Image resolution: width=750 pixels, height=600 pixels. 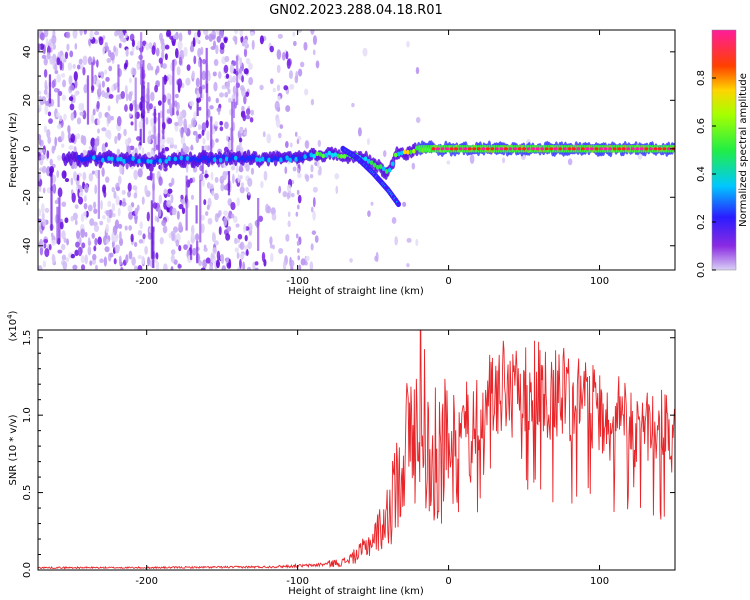 I want to click on spectrogram-x-tick-label: -100, so click(x=297, y=281).